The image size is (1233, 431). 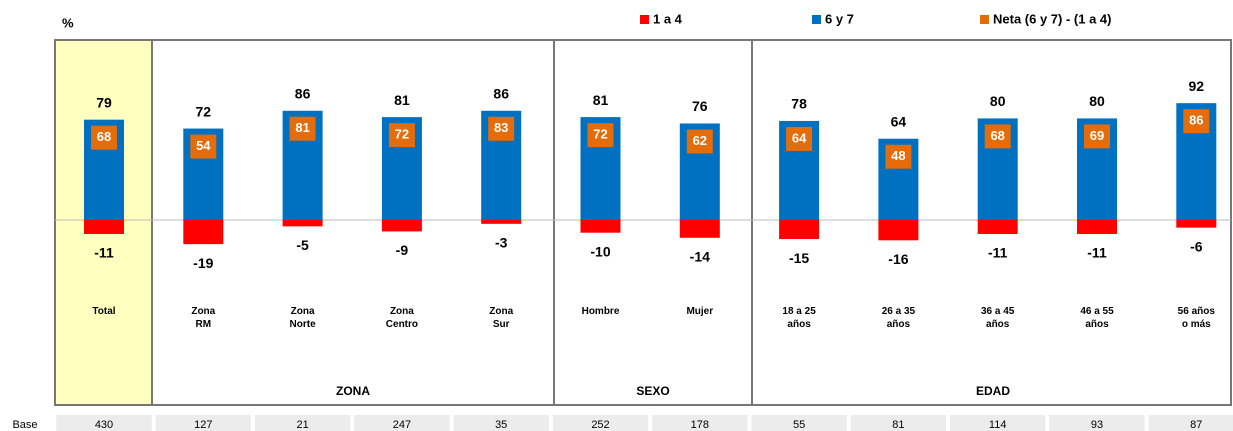 What do you see at coordinates (203, 318) in the screenshot?
I see `x-tick-label: Zona RM` at bounding box center [203, 318].